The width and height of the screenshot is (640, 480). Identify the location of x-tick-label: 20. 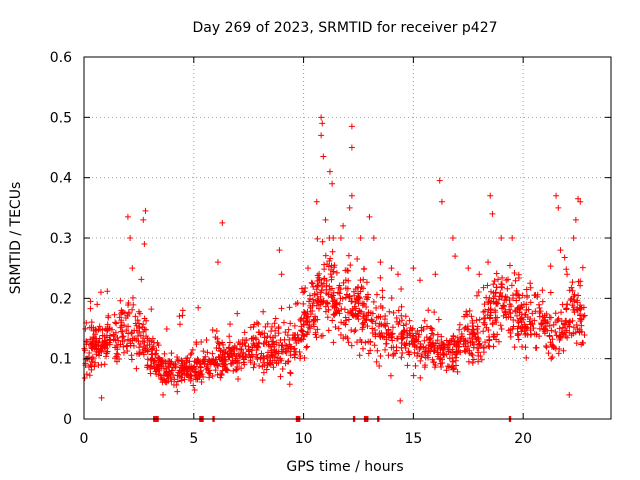
(523, 439).